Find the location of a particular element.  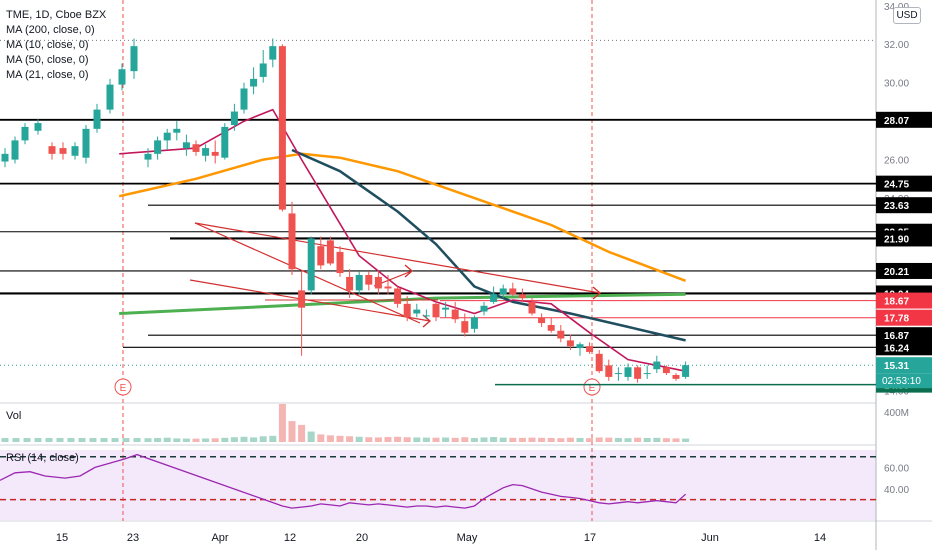

price-tag-label: 16.24 is located at coordinates (896, 348).